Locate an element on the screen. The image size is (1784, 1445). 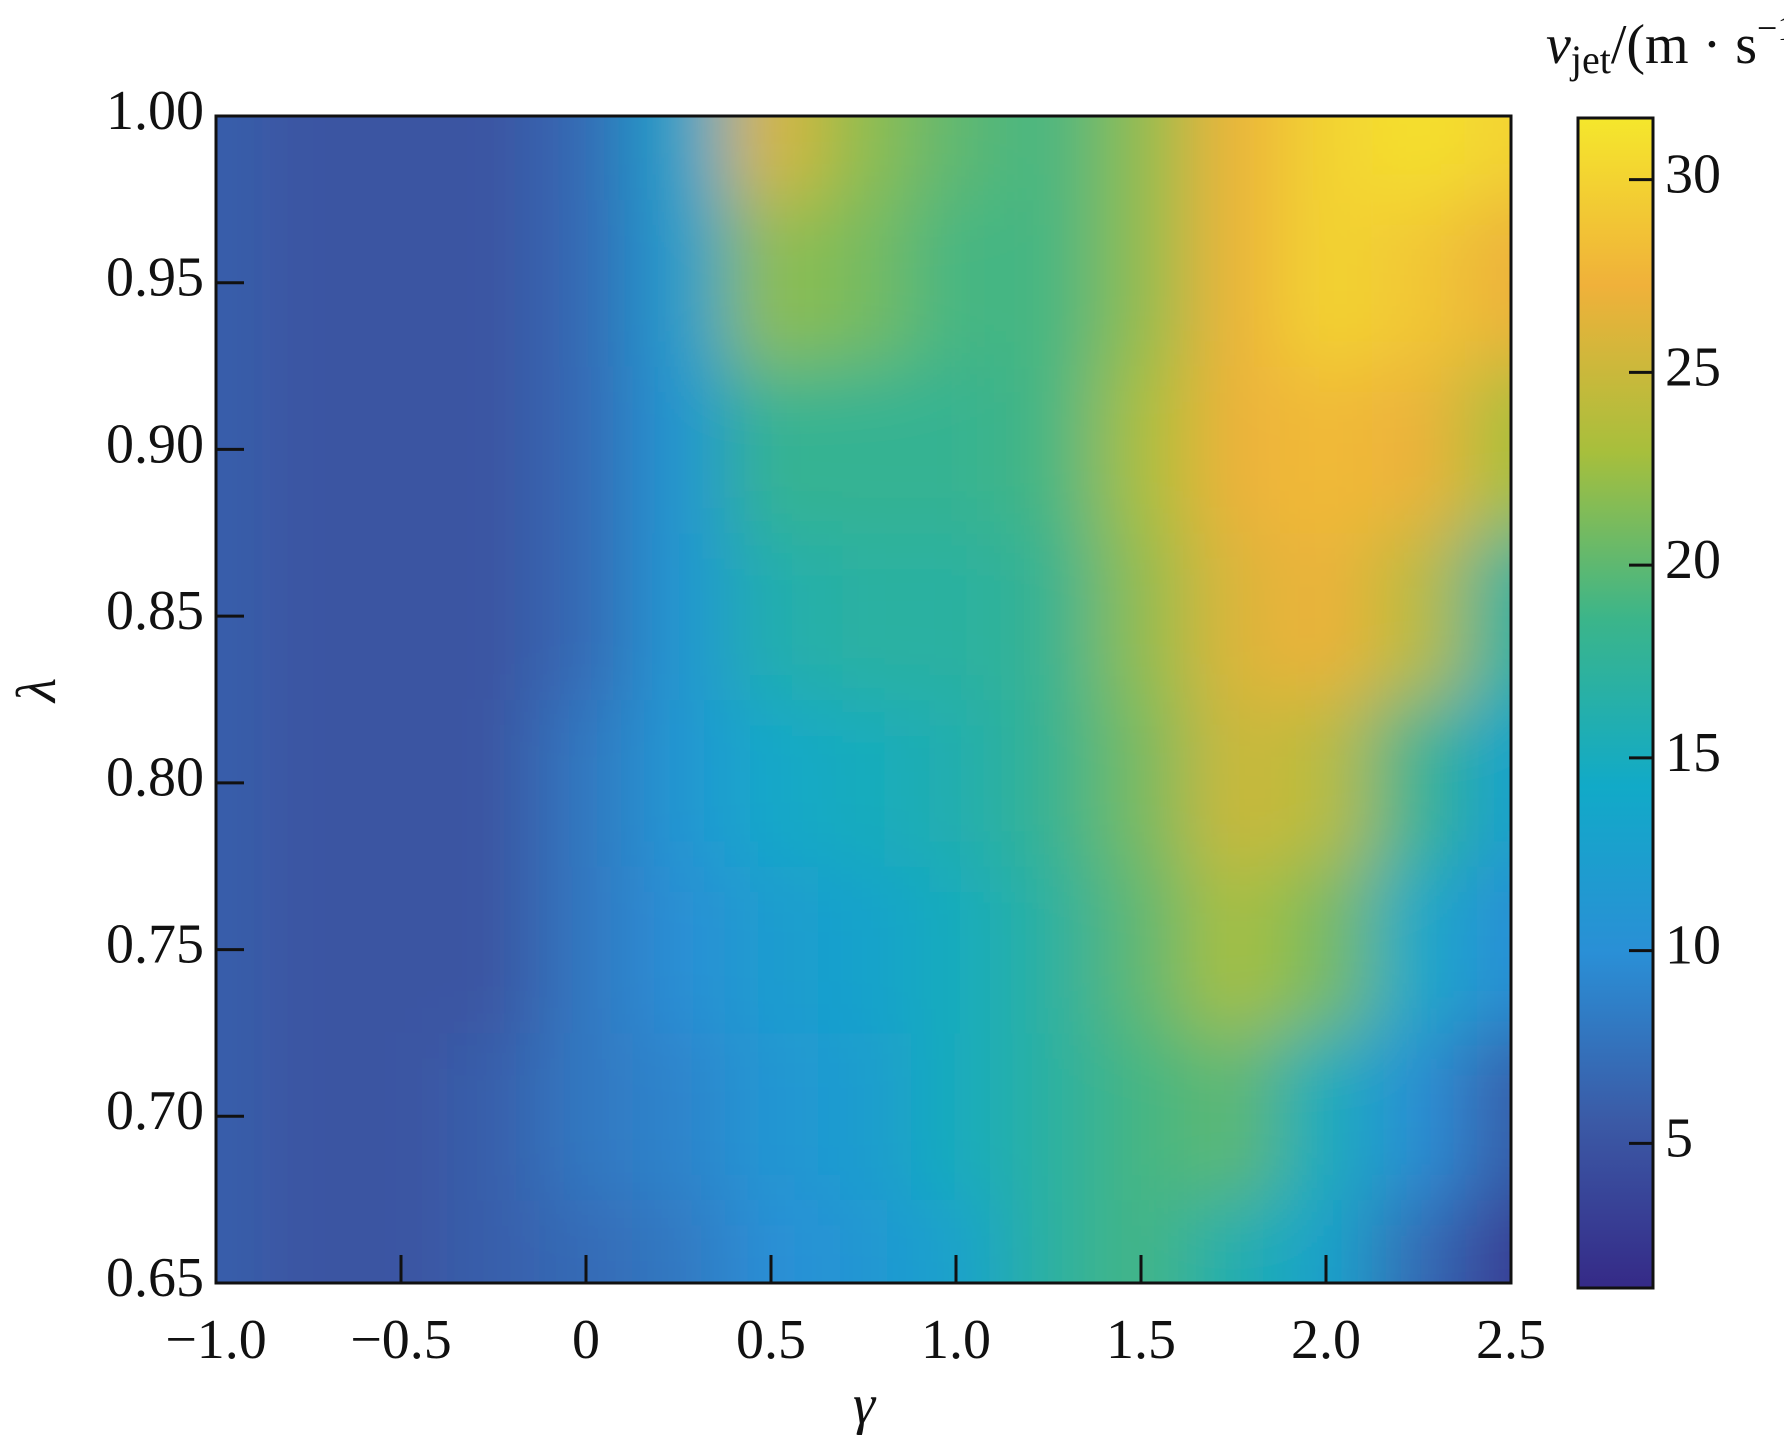
x-tick-label: 0.5 is located at coordinates (771, 1340).